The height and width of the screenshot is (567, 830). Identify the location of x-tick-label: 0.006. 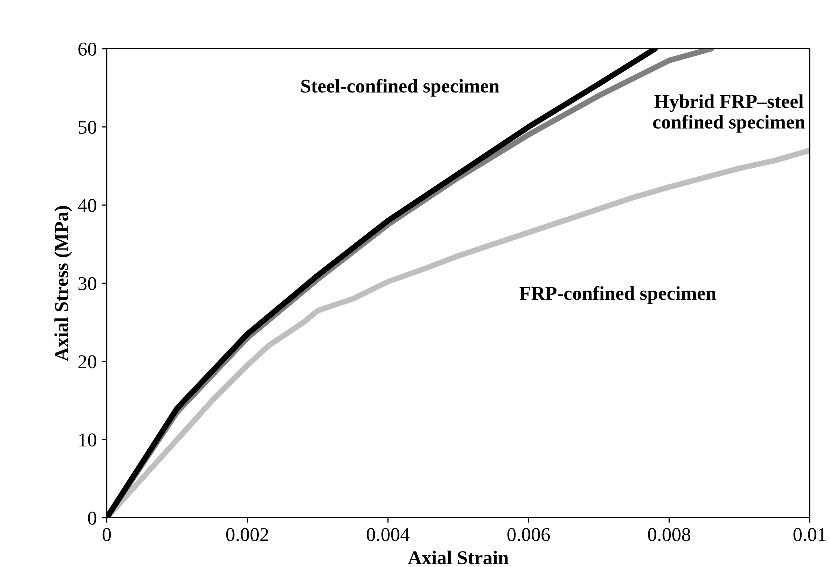
(529, 535).